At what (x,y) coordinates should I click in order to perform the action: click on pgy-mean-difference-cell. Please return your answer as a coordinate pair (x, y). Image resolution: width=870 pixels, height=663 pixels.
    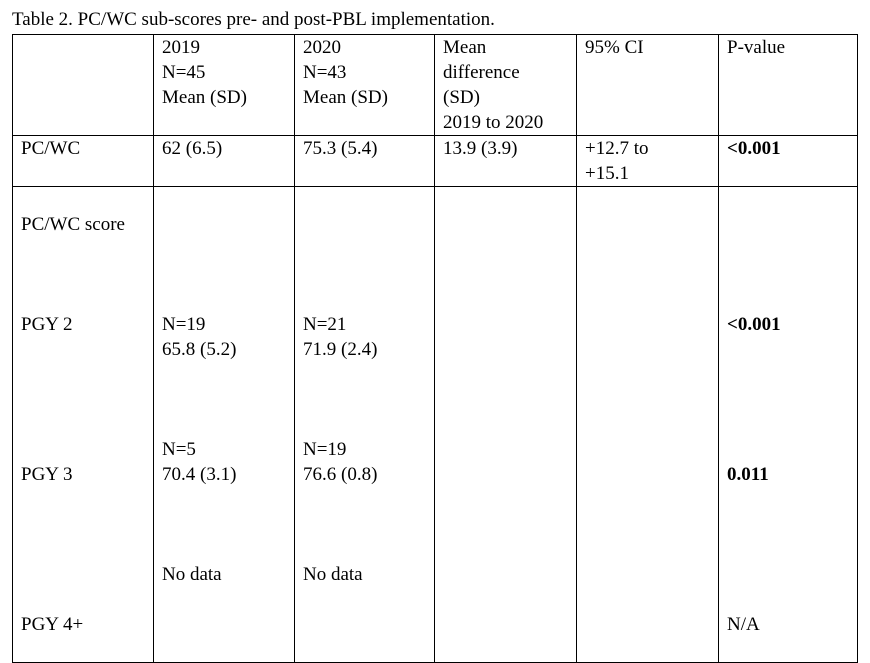
    Looking at the image, I should click on (505, 424).